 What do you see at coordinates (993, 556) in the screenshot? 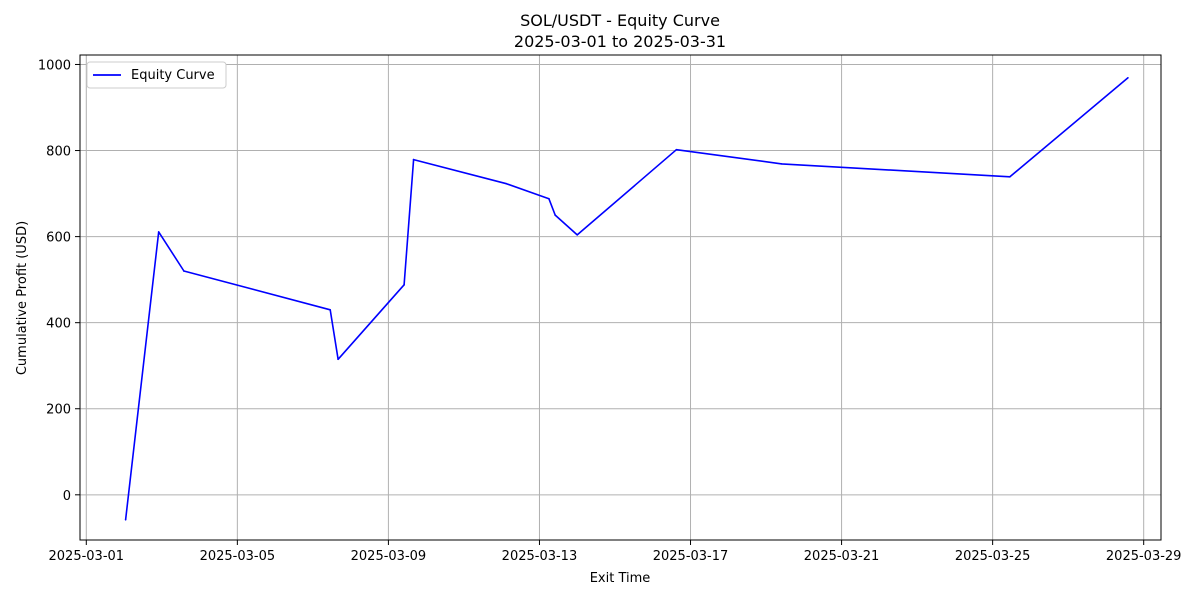
I see `x-tick-label: 2025-03-25` at bounding box center [993, 556].